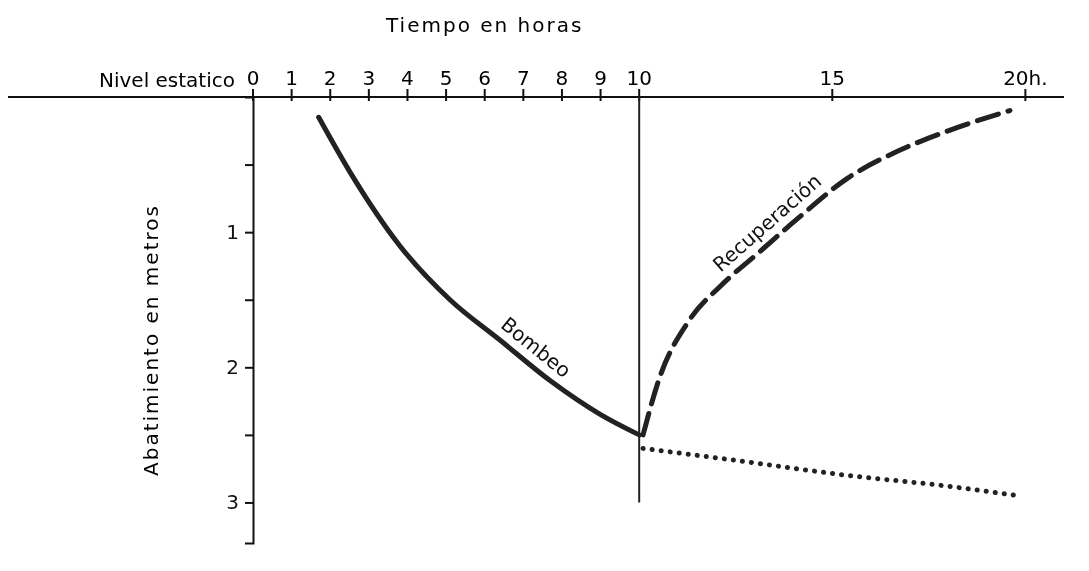 This screenshot has height=571, width=1089. I want to click on y-tick-label: 2, so click(232, 367).